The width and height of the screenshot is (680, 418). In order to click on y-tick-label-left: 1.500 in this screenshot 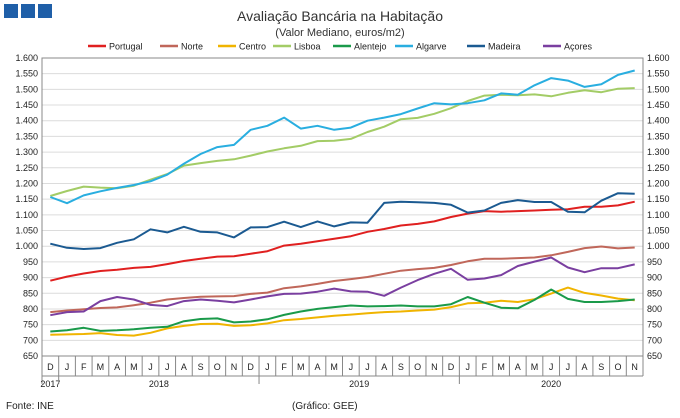, I will do `click(26, 89)`.